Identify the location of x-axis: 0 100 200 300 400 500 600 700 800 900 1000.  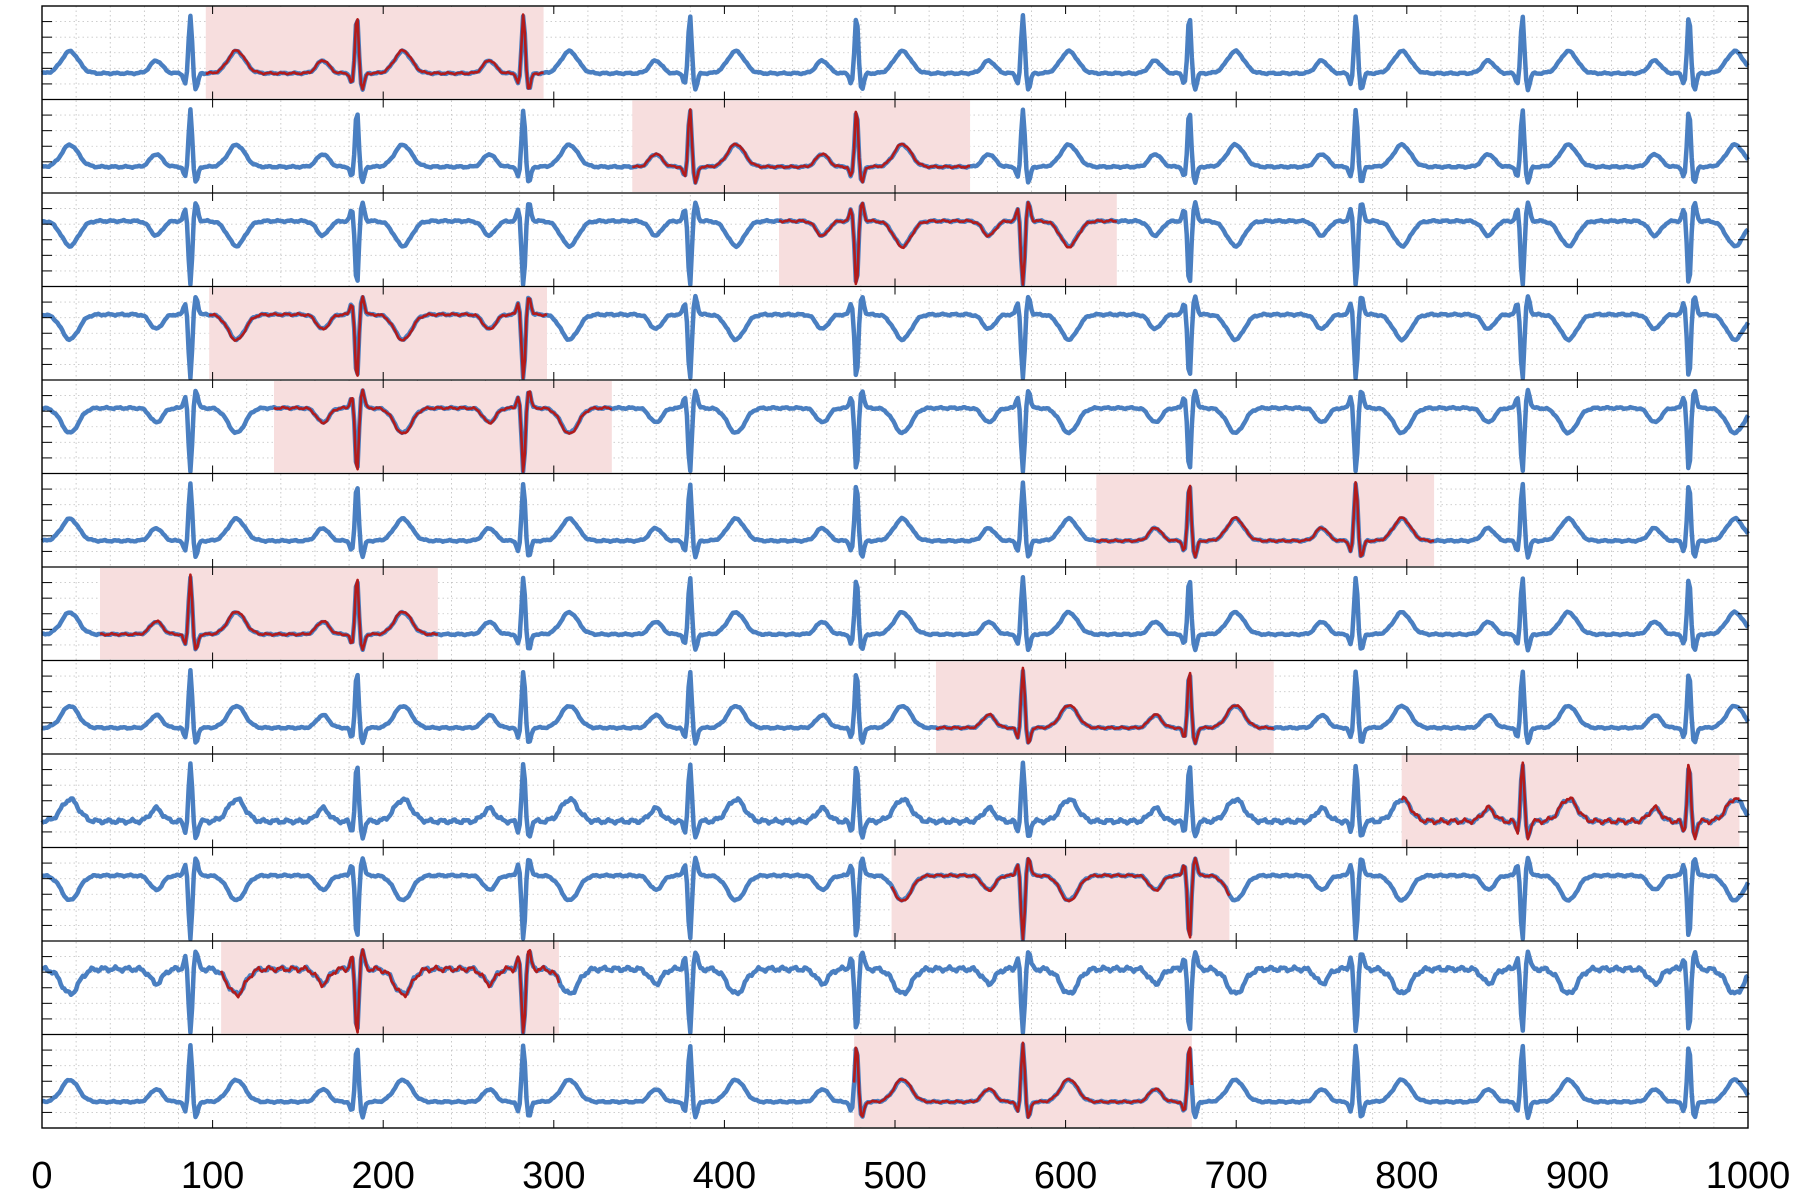
(910, 1176).